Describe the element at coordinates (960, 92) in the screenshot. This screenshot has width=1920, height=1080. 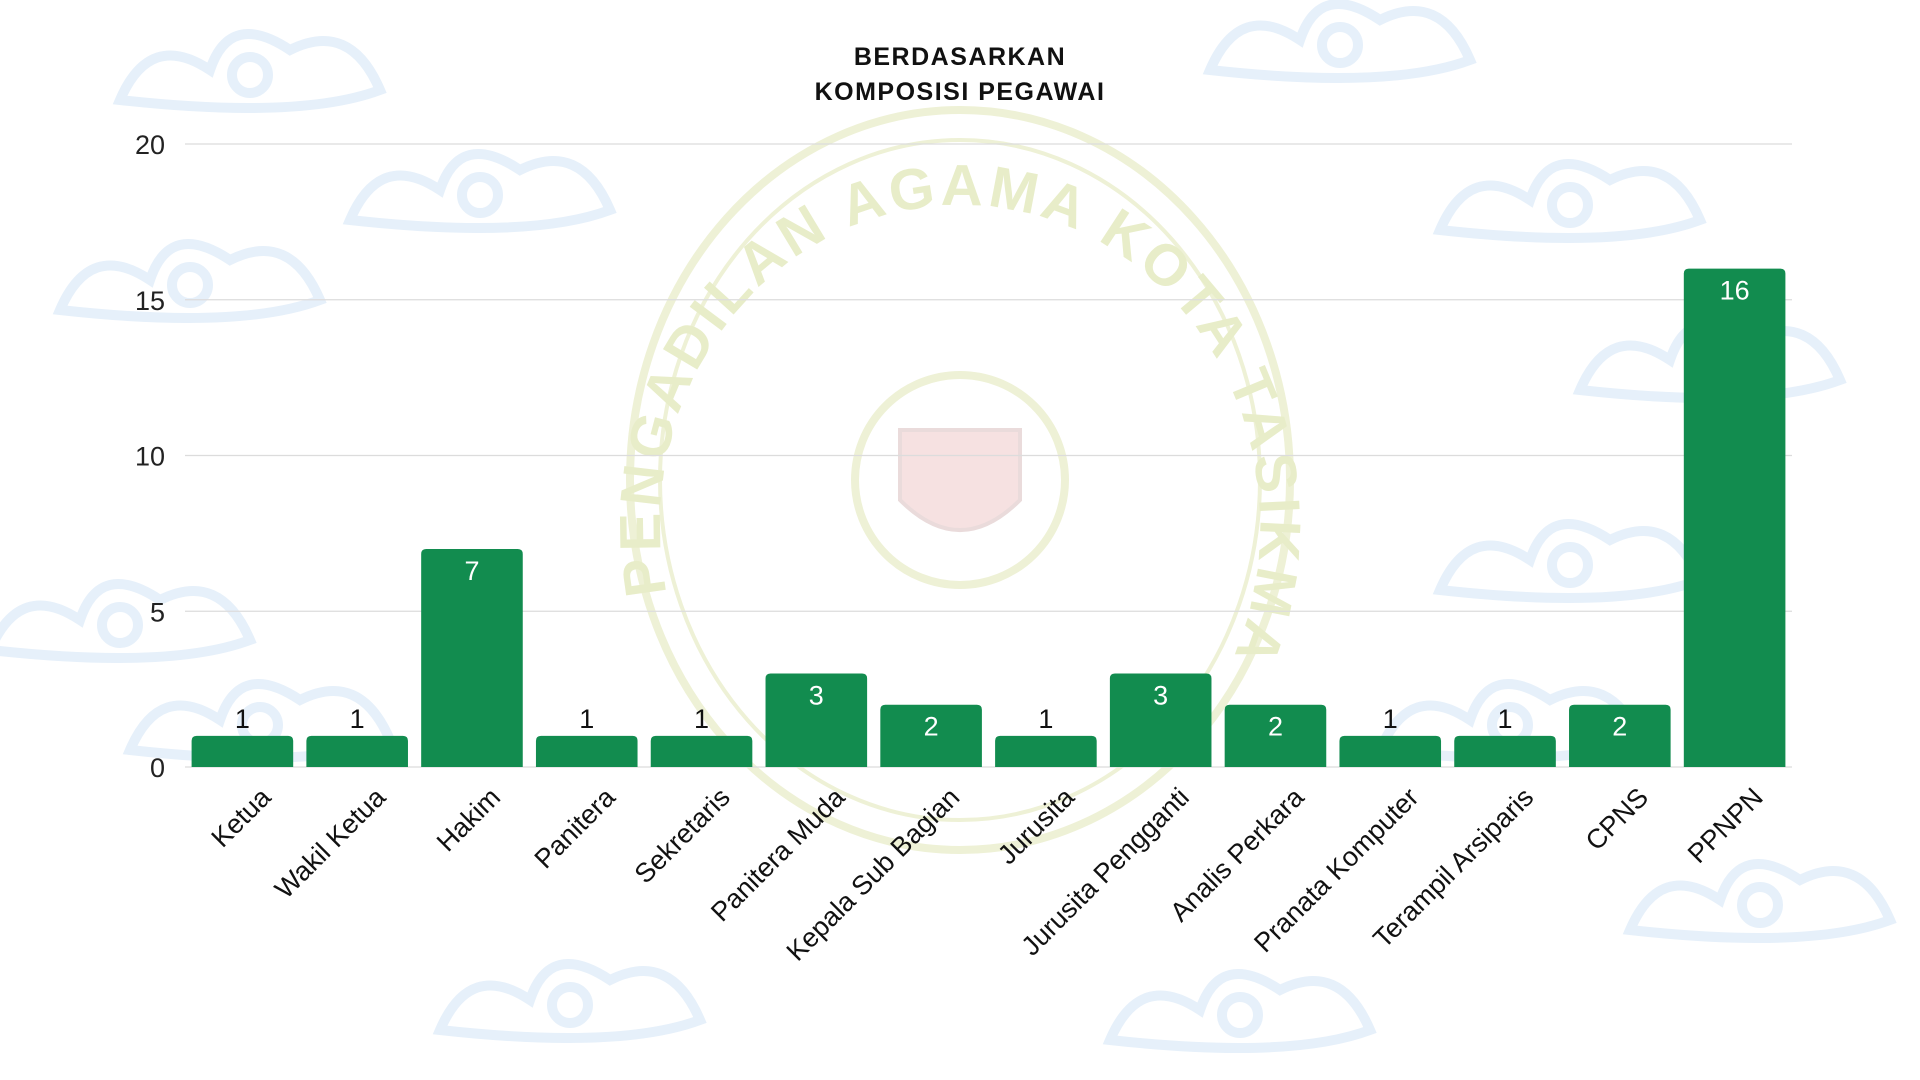
I see `chart-title-line-2: KOMPOSISI PEGAWAI` at that location.